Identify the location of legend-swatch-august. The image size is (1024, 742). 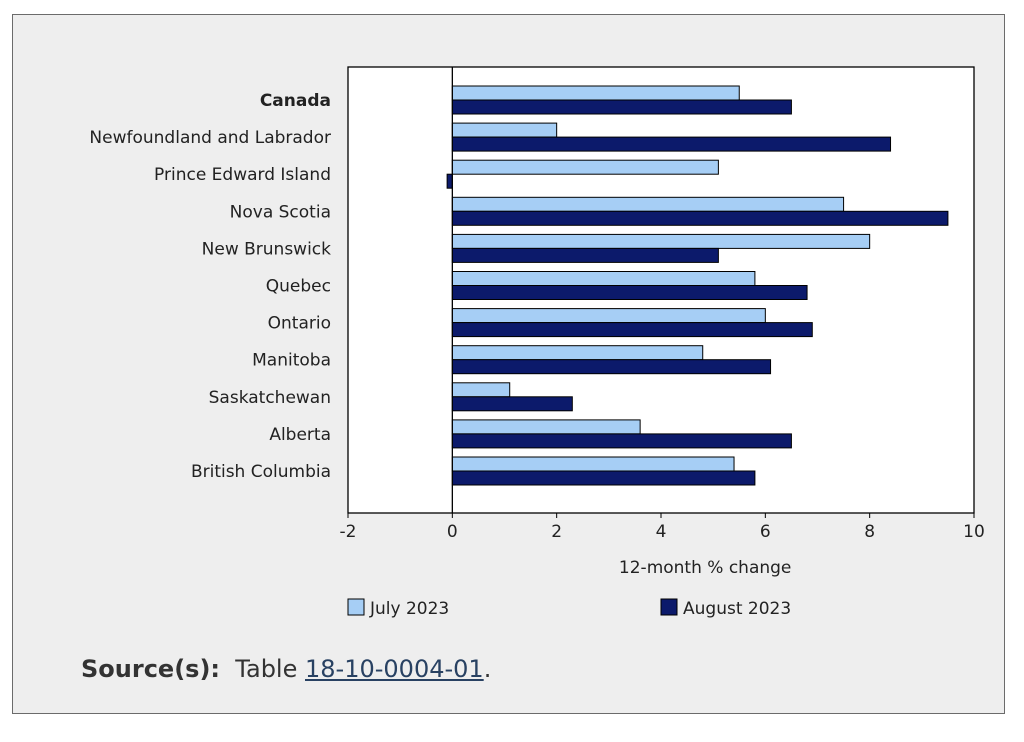
(669, 607).